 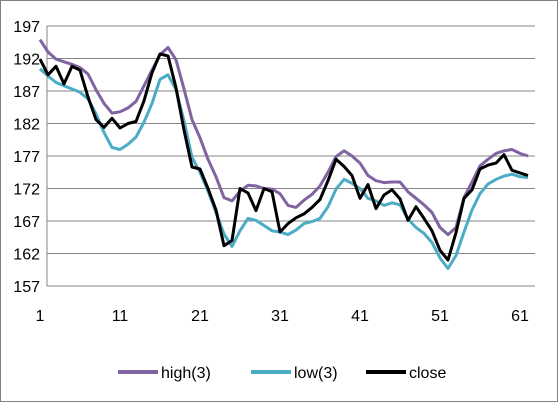 What do you see at coordinates (26, 255) in the screenshot?
I see `y-tick-label: 162` at bounding box center [26, 255].